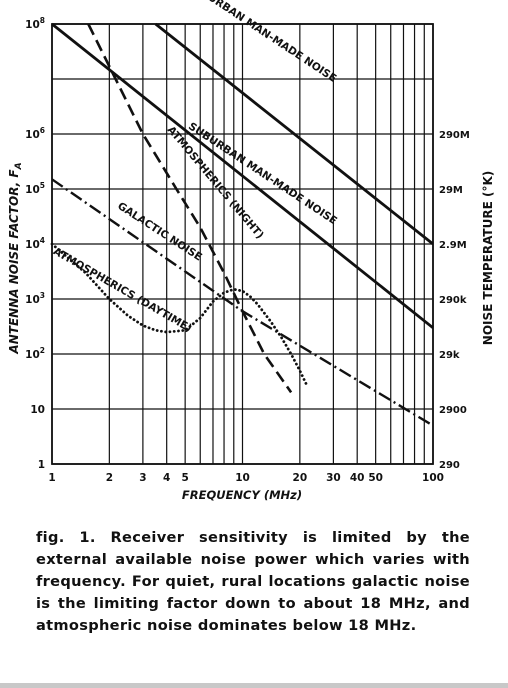 The image size is (508, 688). I want to click on x-tick-label: 50, so click(375, 478).